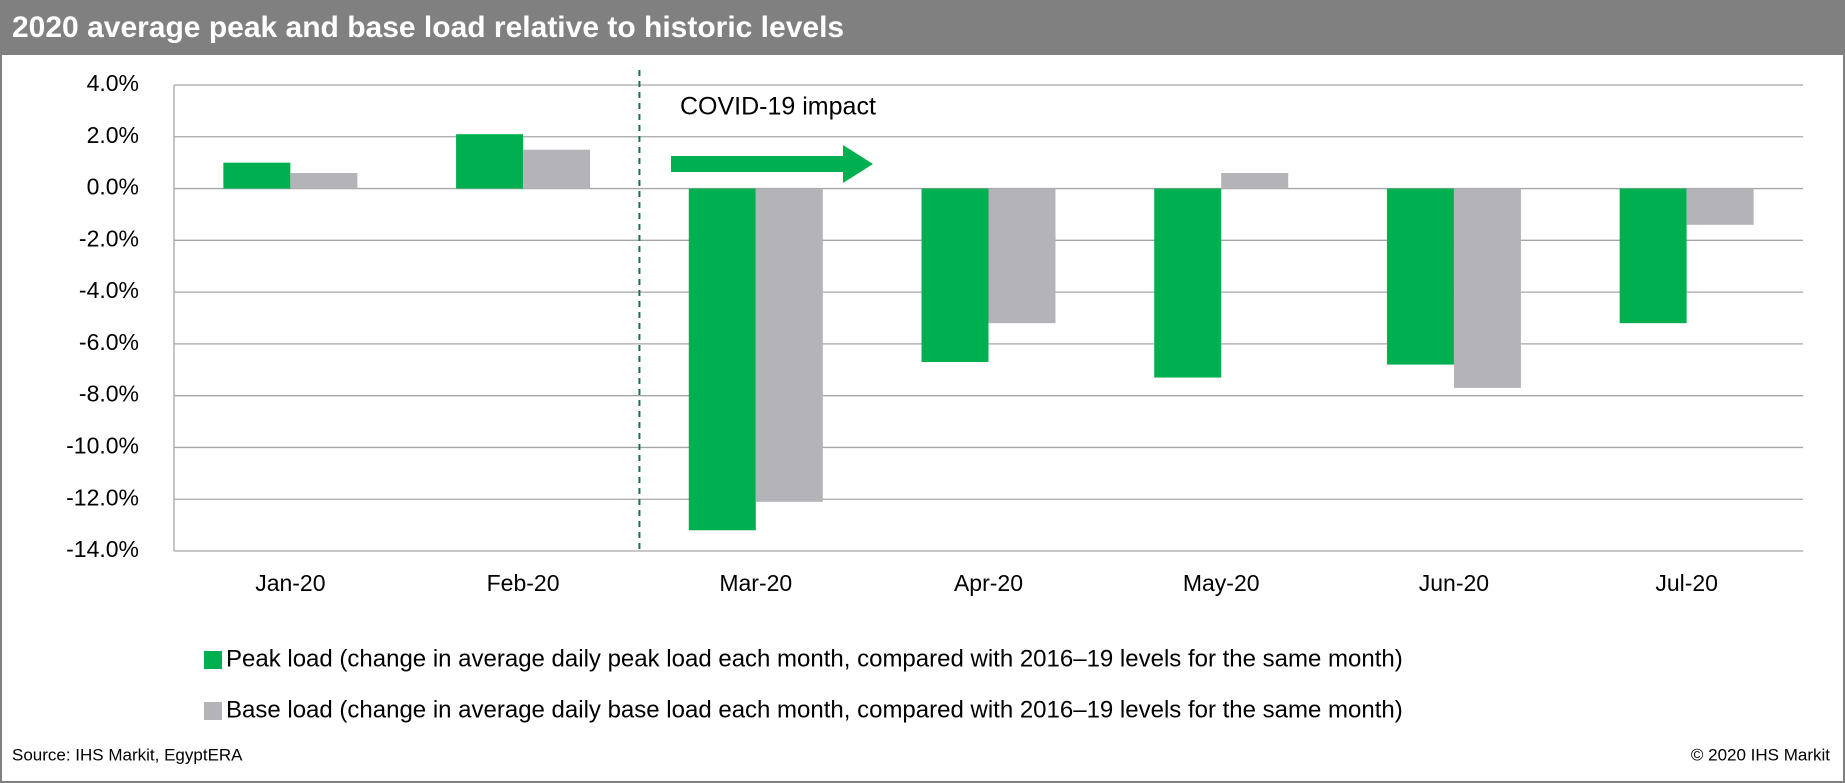  I want to click on x-tick-label: Mar-20, so click(755, 583).